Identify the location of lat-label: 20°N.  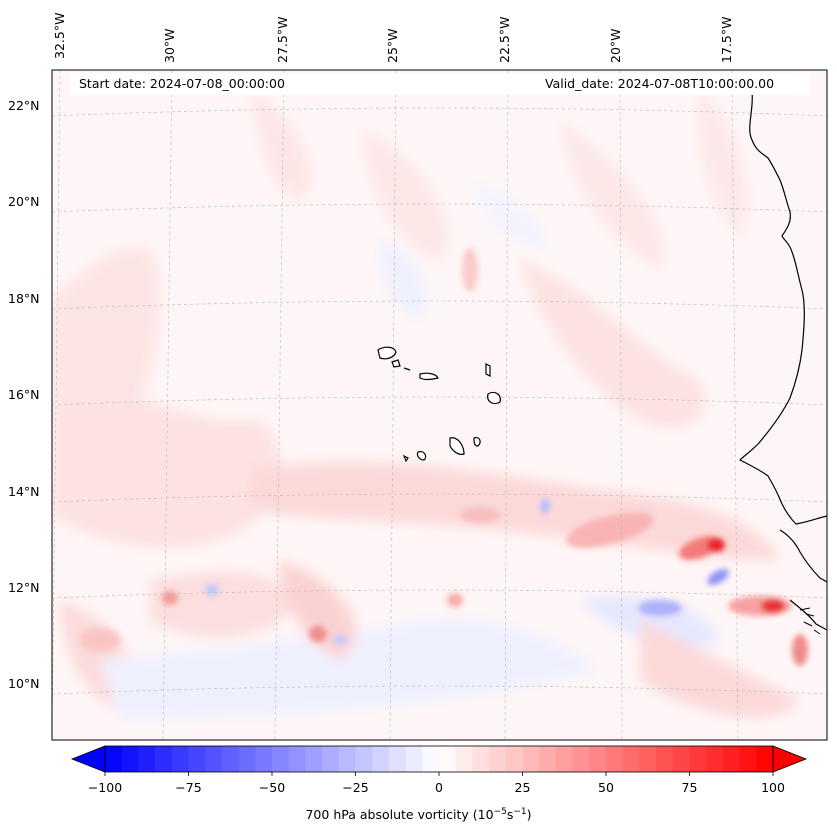
(24, 201).